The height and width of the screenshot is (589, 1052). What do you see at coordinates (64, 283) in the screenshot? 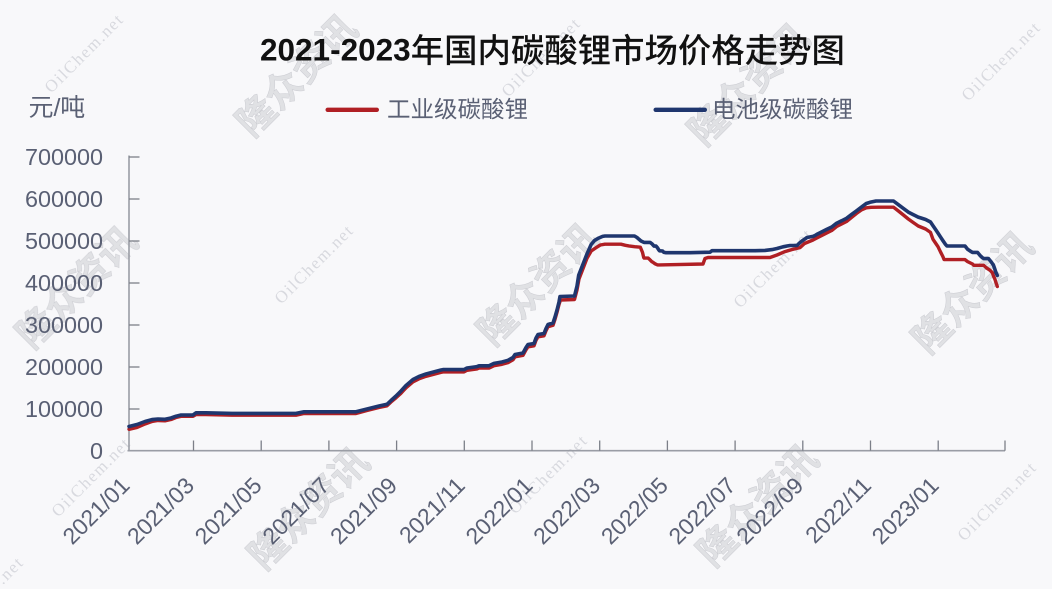
I see `svg-text: 400000` at bounding box center [64, 283].